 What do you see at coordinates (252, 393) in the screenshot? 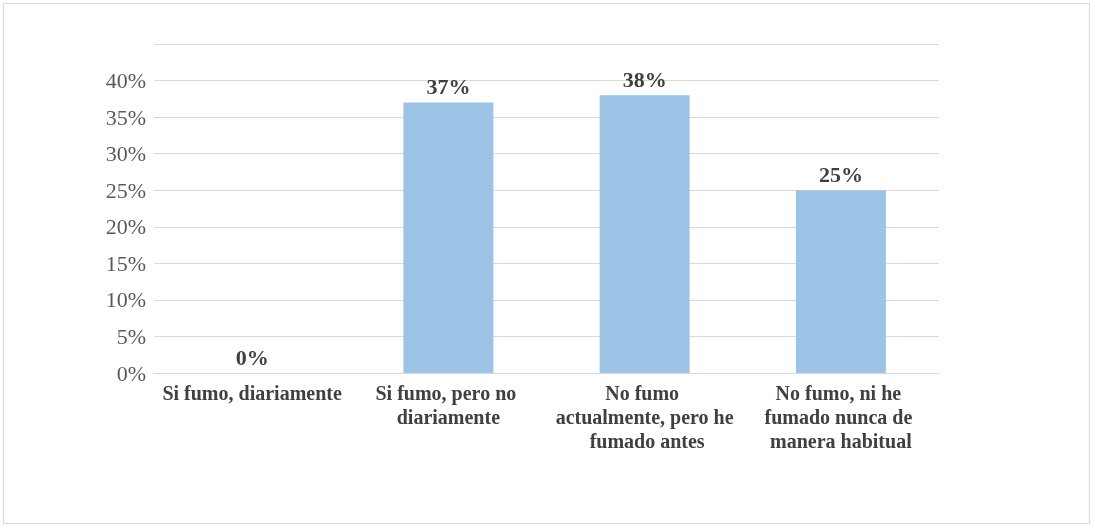
I see `x-tick-label: Si fumo, diariamente` at bounding box center [252, 393].